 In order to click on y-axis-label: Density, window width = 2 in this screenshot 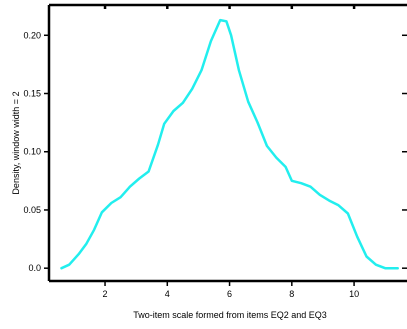, I will do `click(16, 142)`.